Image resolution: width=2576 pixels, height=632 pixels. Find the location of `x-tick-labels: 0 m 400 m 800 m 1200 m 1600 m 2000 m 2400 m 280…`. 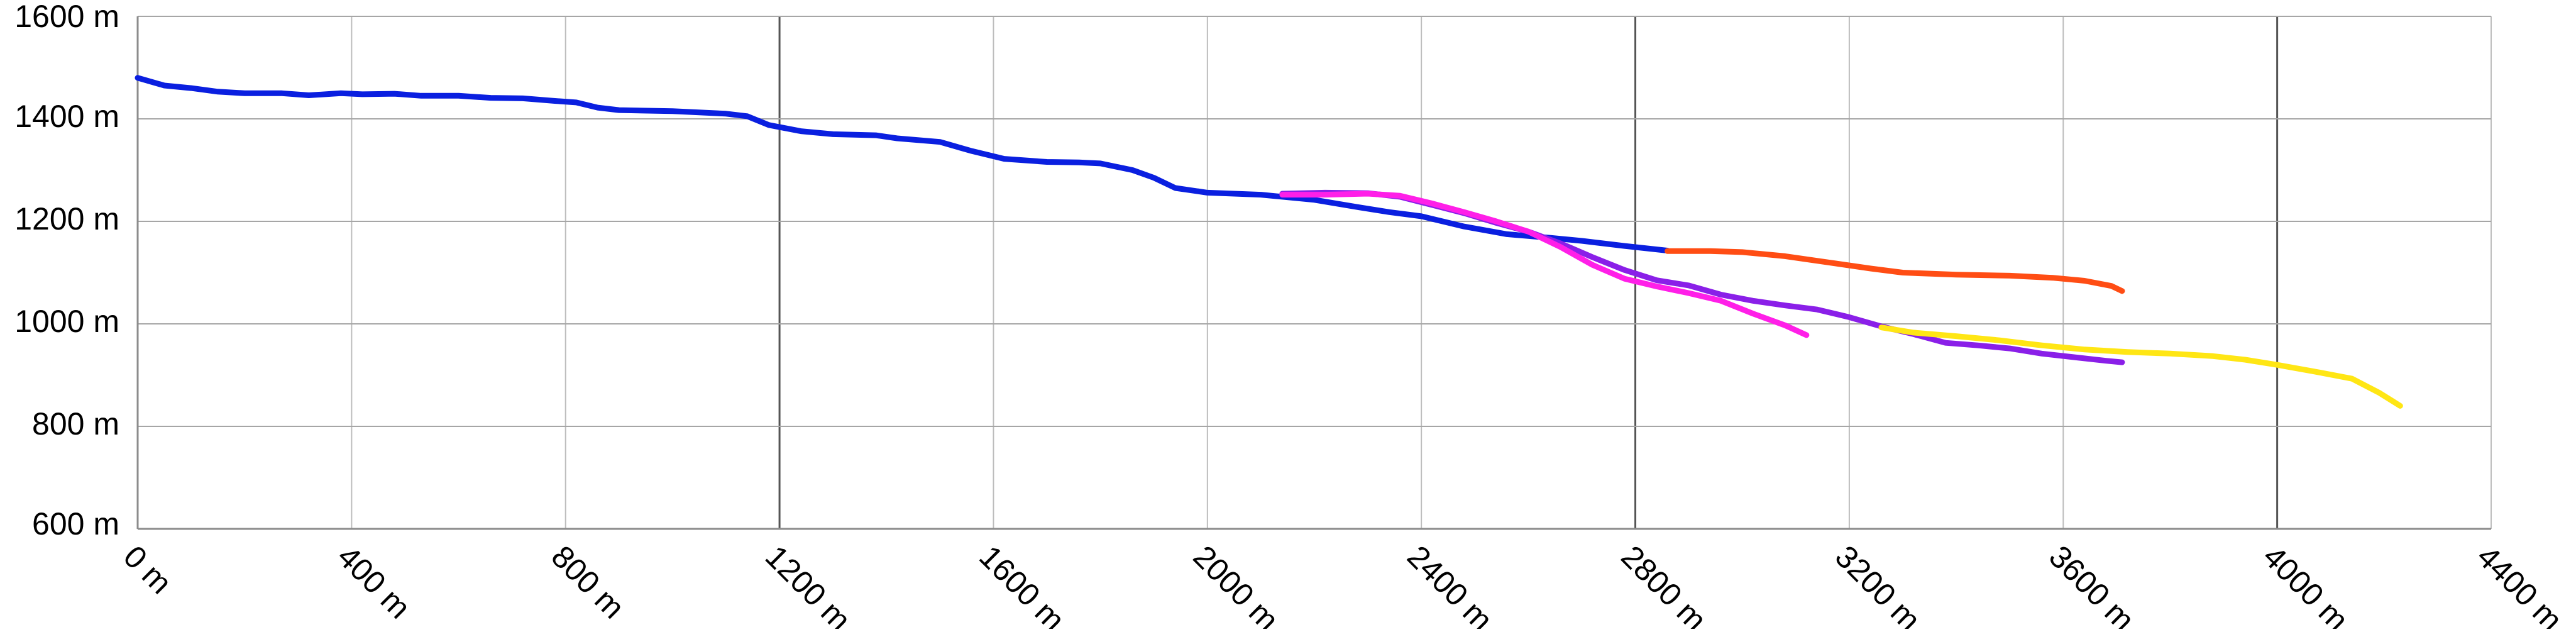

x-tick-labels: 0 m 400 m 800 m 1200 m 1600 m 2000 m 2400 m 280… is located at coordinates (1344, 585).